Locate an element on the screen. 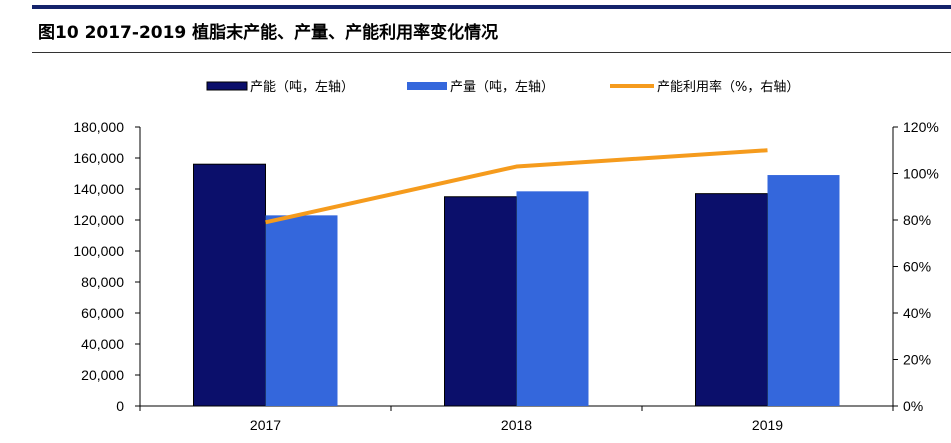  x-axis-tick-label: 2019 is located at coordinates (767, 425).